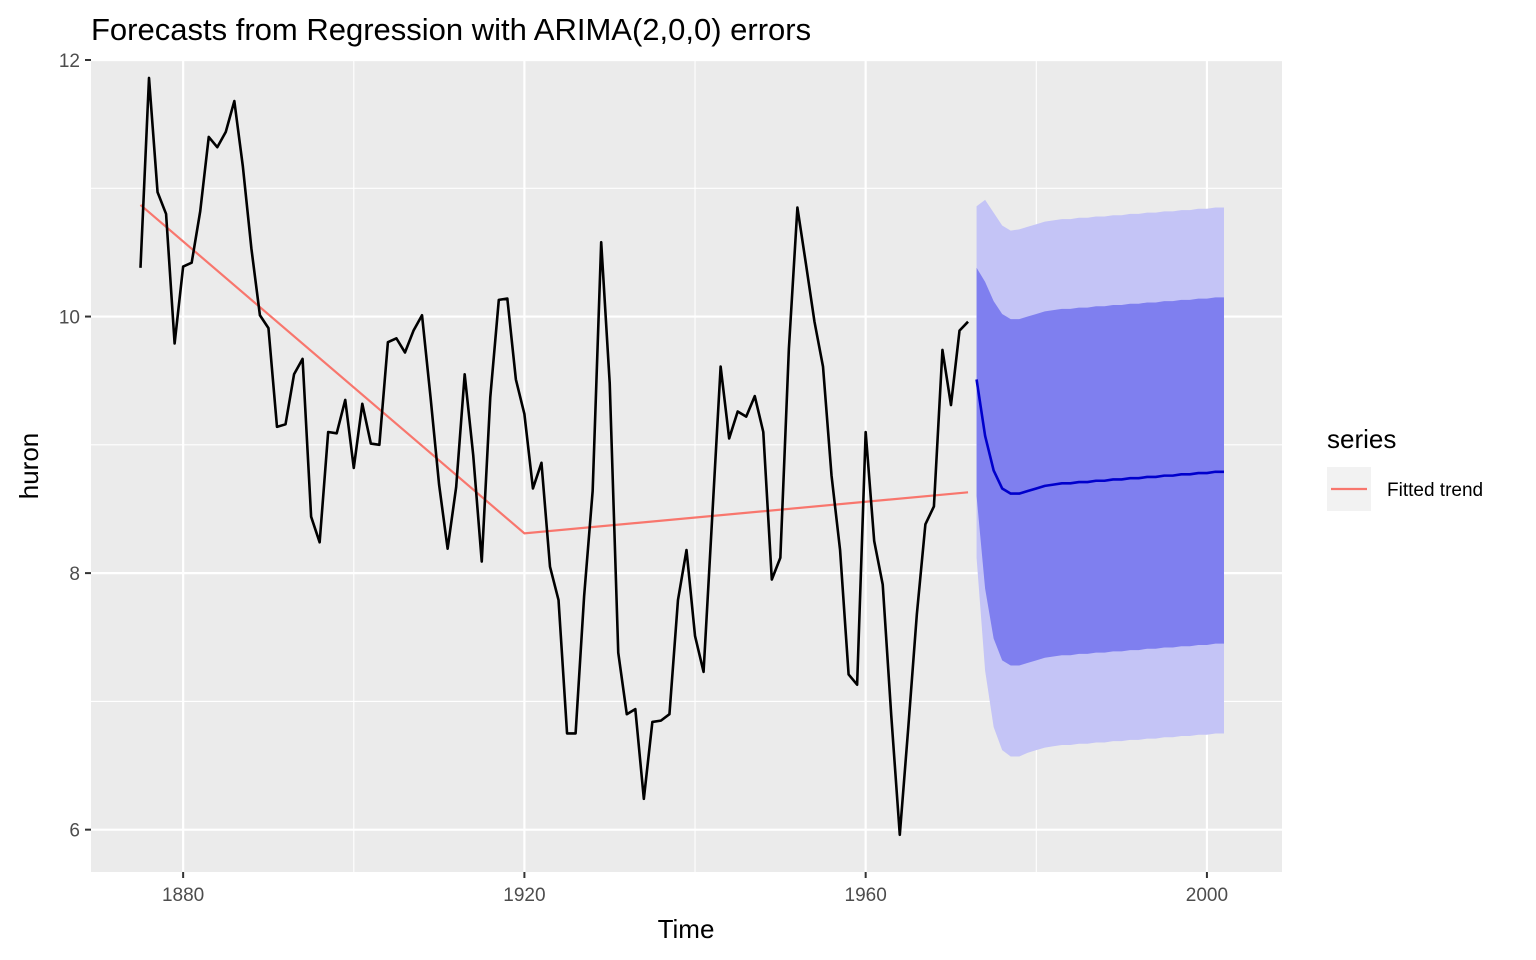 The image size is (1536, 960). What do you see at coordinates (1099, 437) in the screenshot?
I see `forecast-mean-line` at bounding box center [1099, 437].